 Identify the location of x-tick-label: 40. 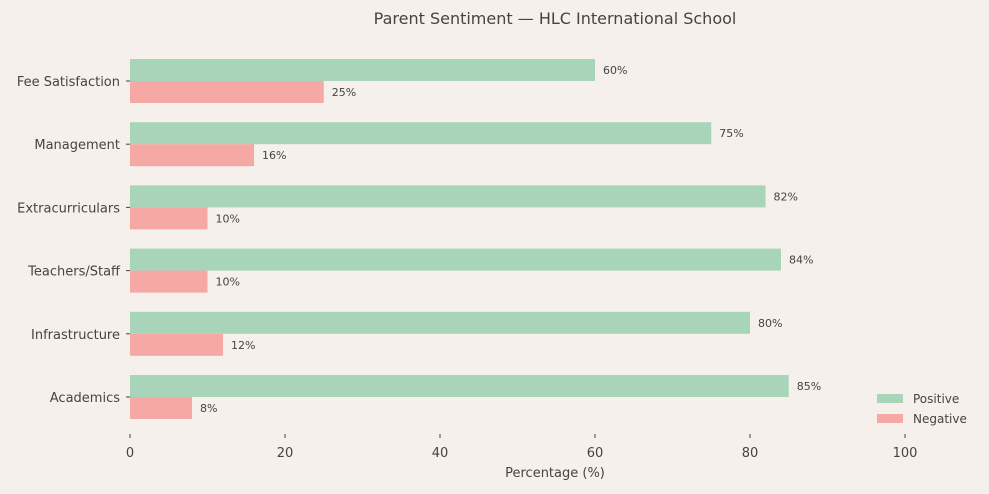
(440, 453).